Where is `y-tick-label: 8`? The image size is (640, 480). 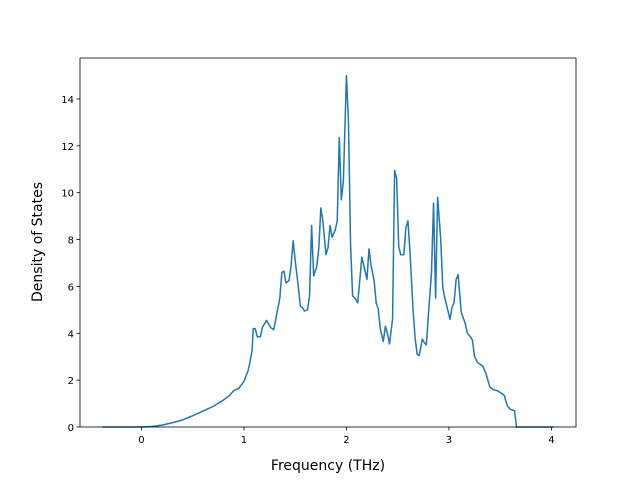 y-tick-label: 8 is located at coordinates (71, 241).